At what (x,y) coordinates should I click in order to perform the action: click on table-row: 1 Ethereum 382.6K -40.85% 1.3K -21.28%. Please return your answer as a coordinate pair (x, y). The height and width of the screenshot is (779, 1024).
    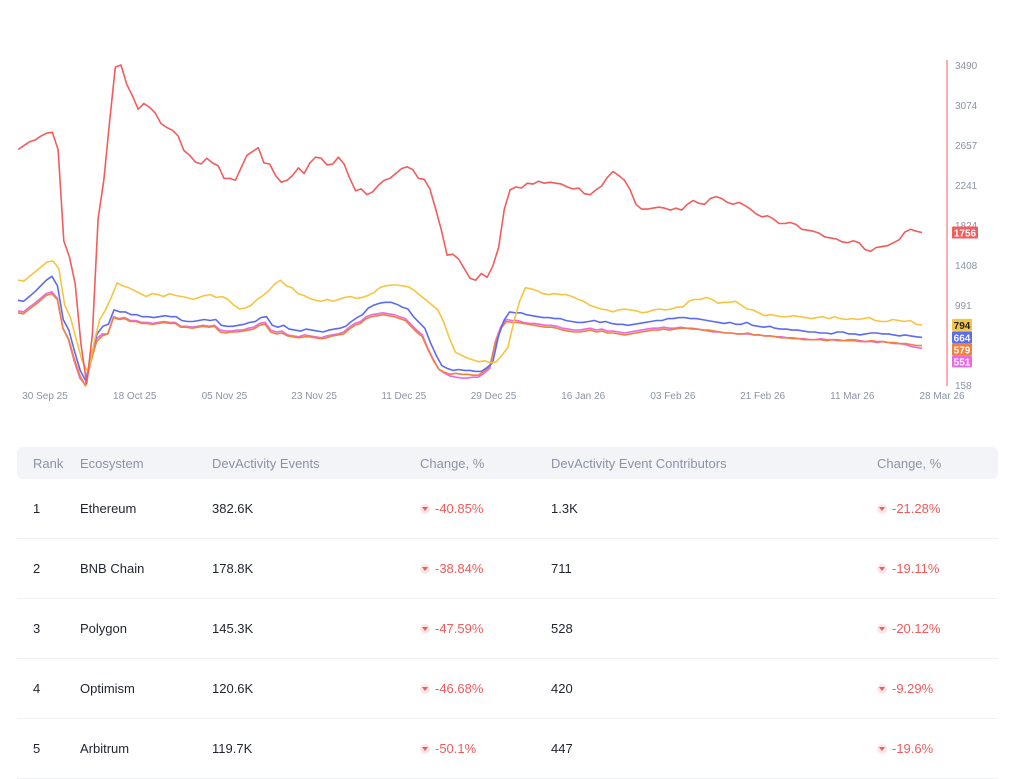
    Looking at the image, I should click on (507, 509).